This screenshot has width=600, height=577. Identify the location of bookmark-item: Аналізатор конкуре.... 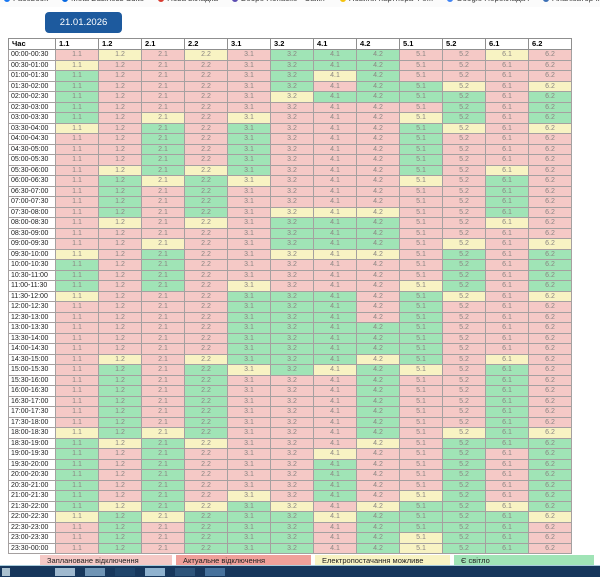
(571, 1).